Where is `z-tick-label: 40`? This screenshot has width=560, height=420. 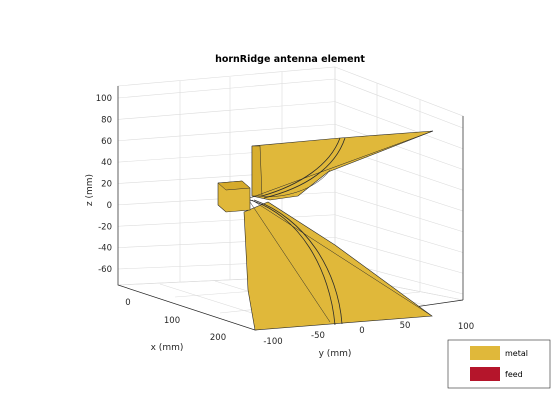 z-tick-label: 40 is located at coordinates (106, 163).